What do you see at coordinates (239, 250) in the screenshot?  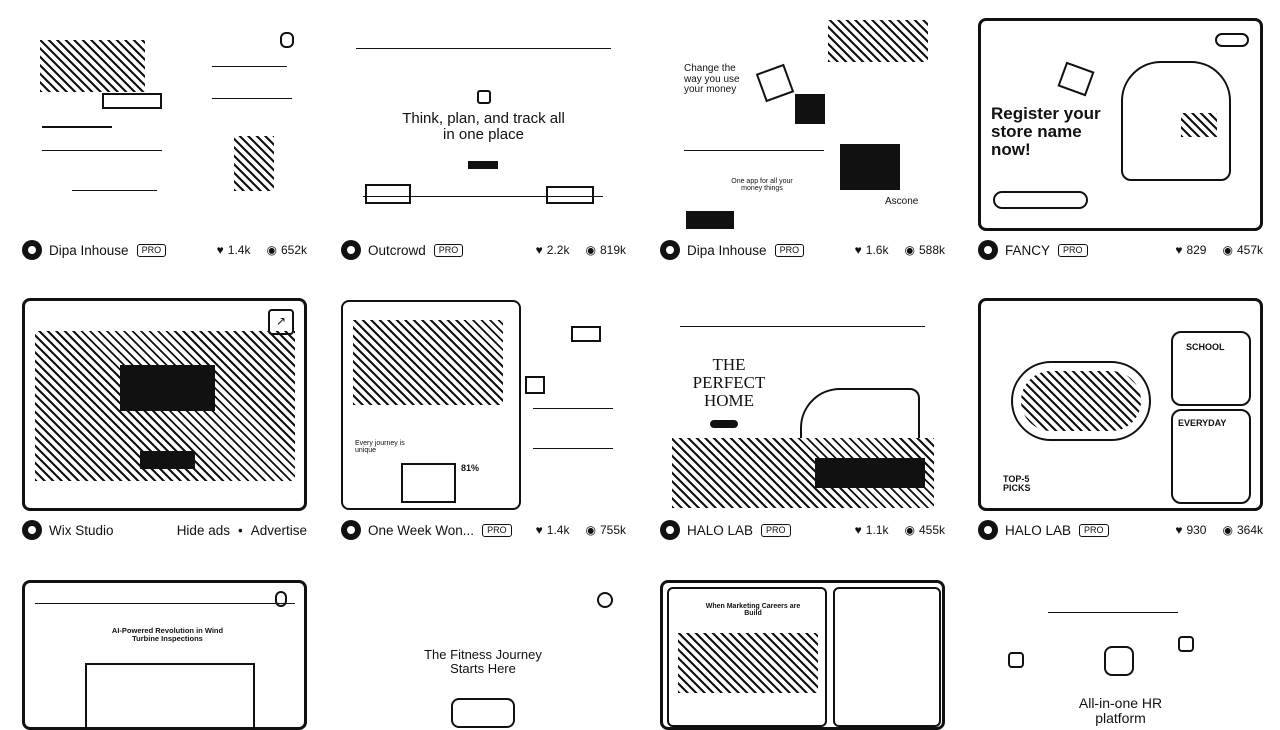 I see `likes-count: 1.4k` at bounding box center [239, 250].